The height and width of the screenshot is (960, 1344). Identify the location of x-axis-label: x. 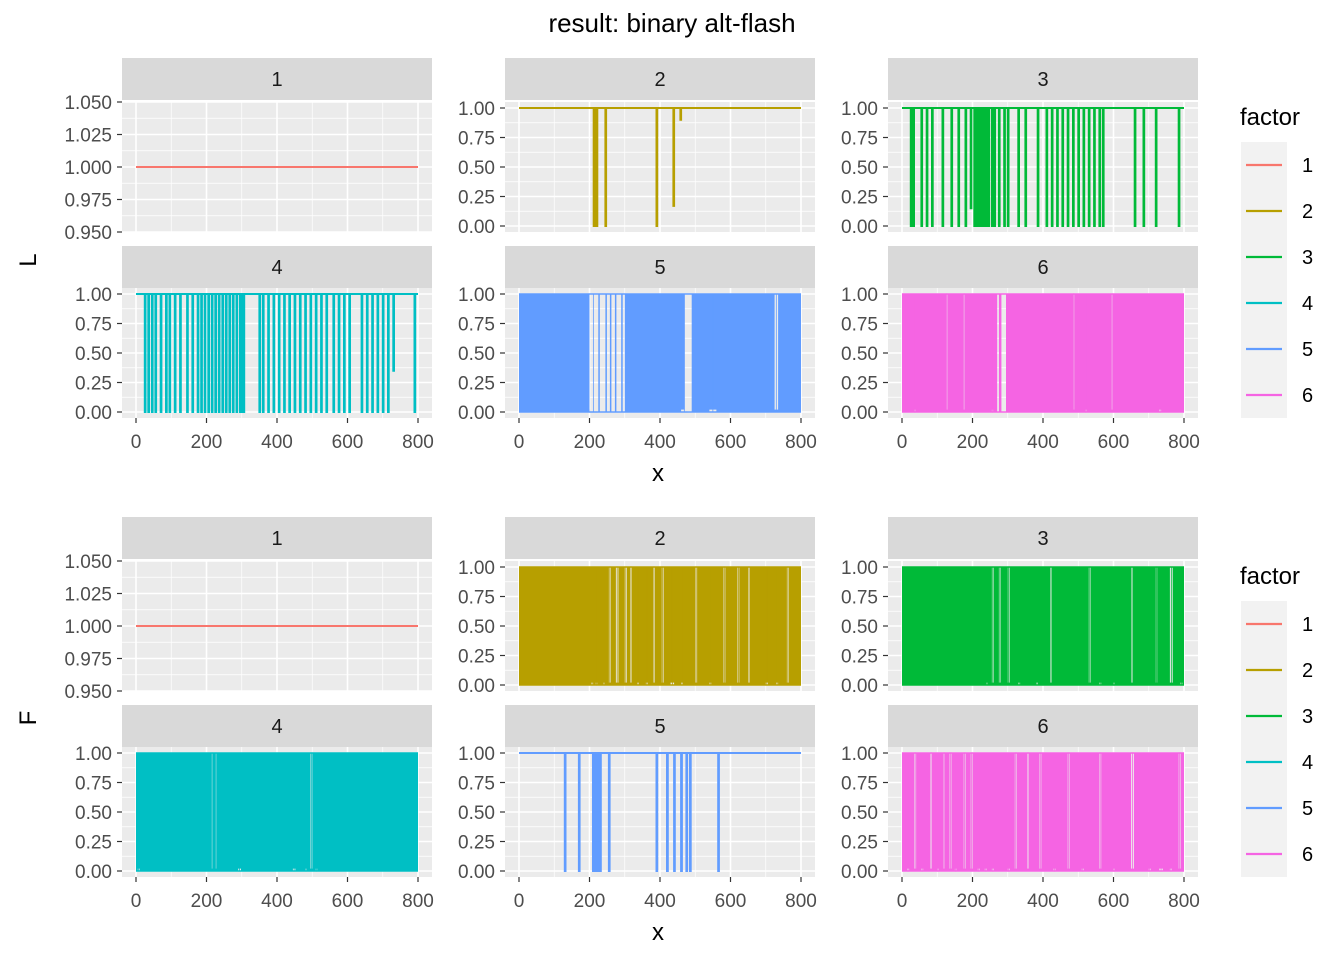
(658, 473).